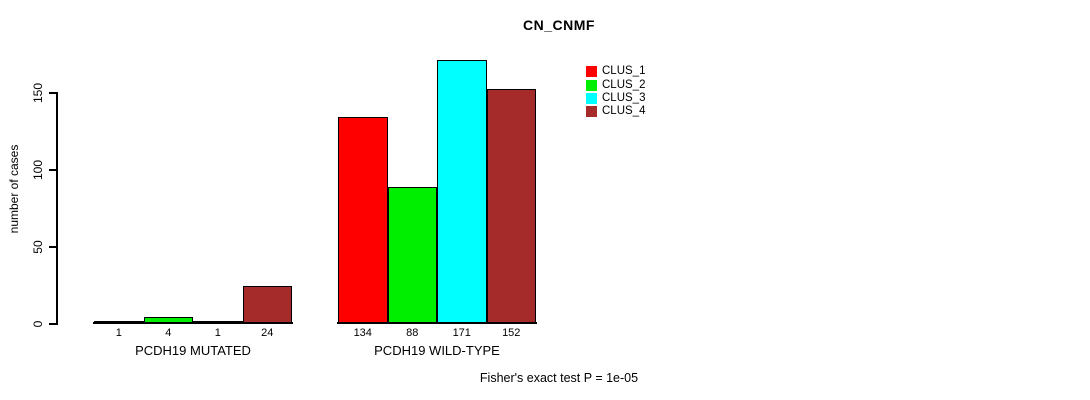  Describe the element at coordinates (14, 189) in the screenshot. I see `y-axis-title: number of cases` at that location.